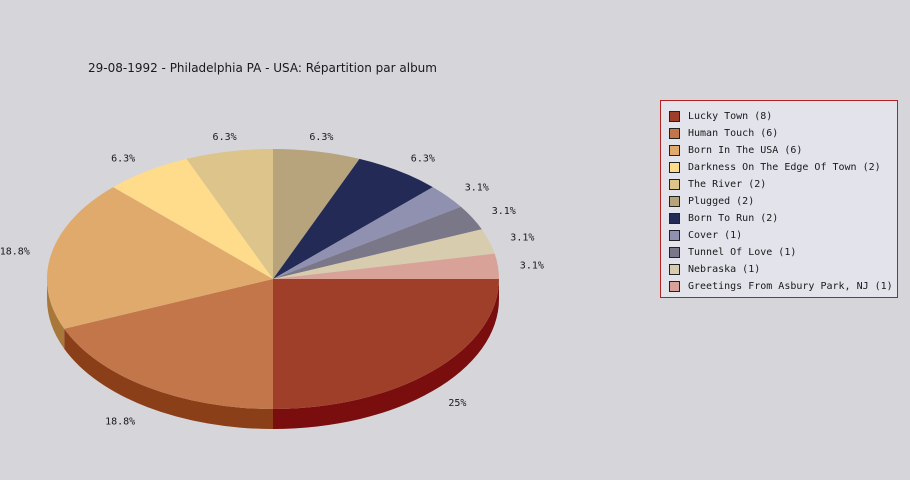 The width and height of the screenshot is (910, 480). What do you see at coordinates (783, 133) in the screenshot?
I see `legend-item-1: Human Touch (6)` at bounding box center [783, 133].